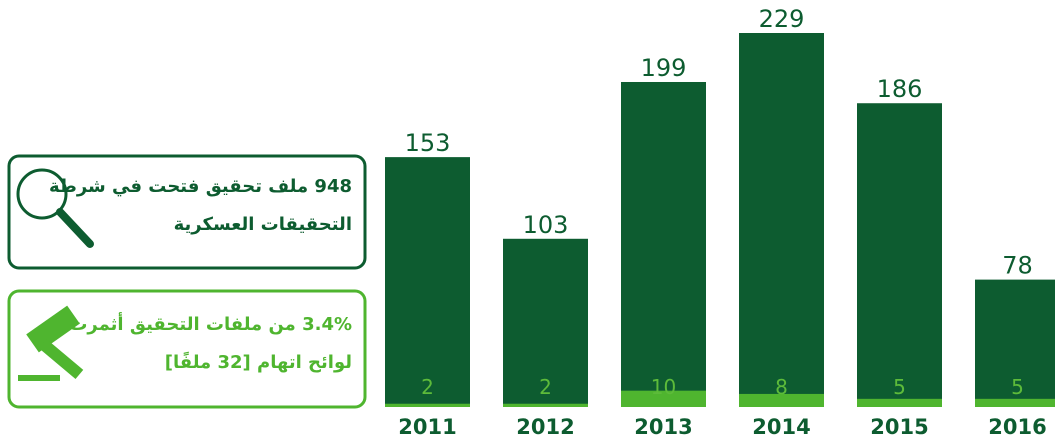 Image resolution: width=1055 pixels, height=443 pixels. Describe the element at coordinates (546, 225) in the screenshot. I see `total-label: 103` at that location.